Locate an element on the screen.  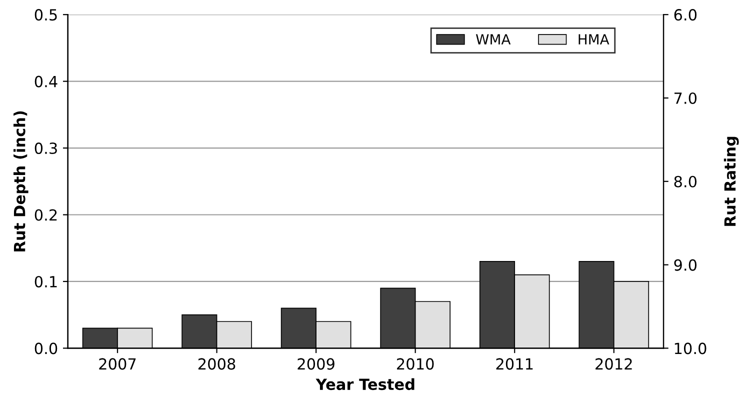
y-axis-title: Rut Depth (inch) is located at coordinates (21, 181).